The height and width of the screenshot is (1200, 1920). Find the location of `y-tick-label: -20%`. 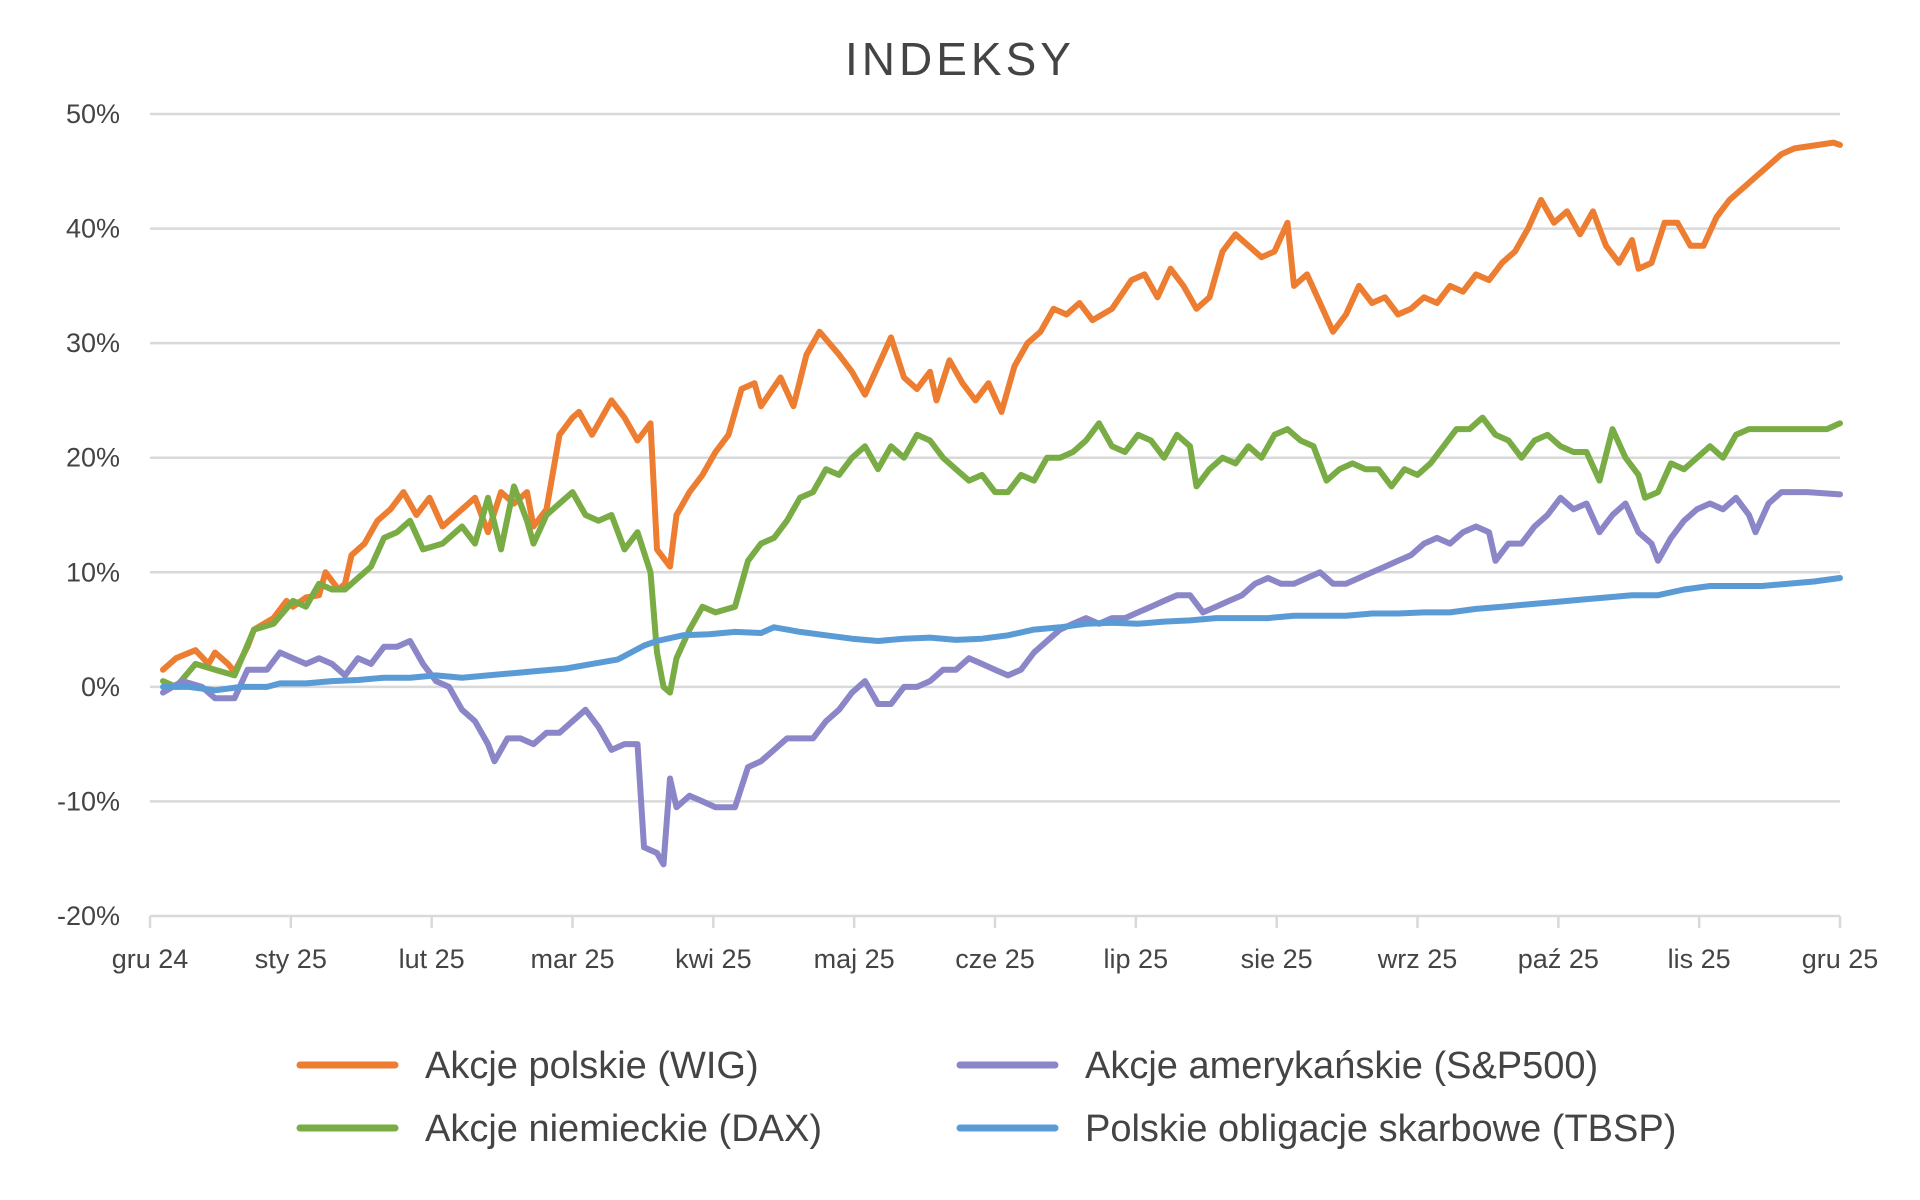

y-tick-label: -20% is located at coordinates (88, 916).